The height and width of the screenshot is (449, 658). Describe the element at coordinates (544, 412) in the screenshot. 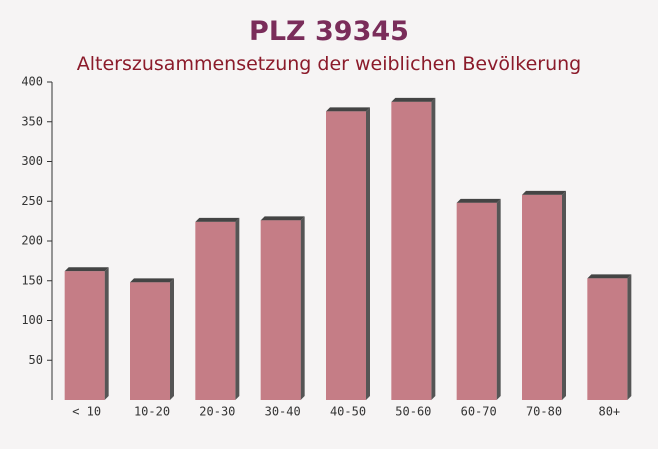

I see `x-tick-label: 70-80` at that location.